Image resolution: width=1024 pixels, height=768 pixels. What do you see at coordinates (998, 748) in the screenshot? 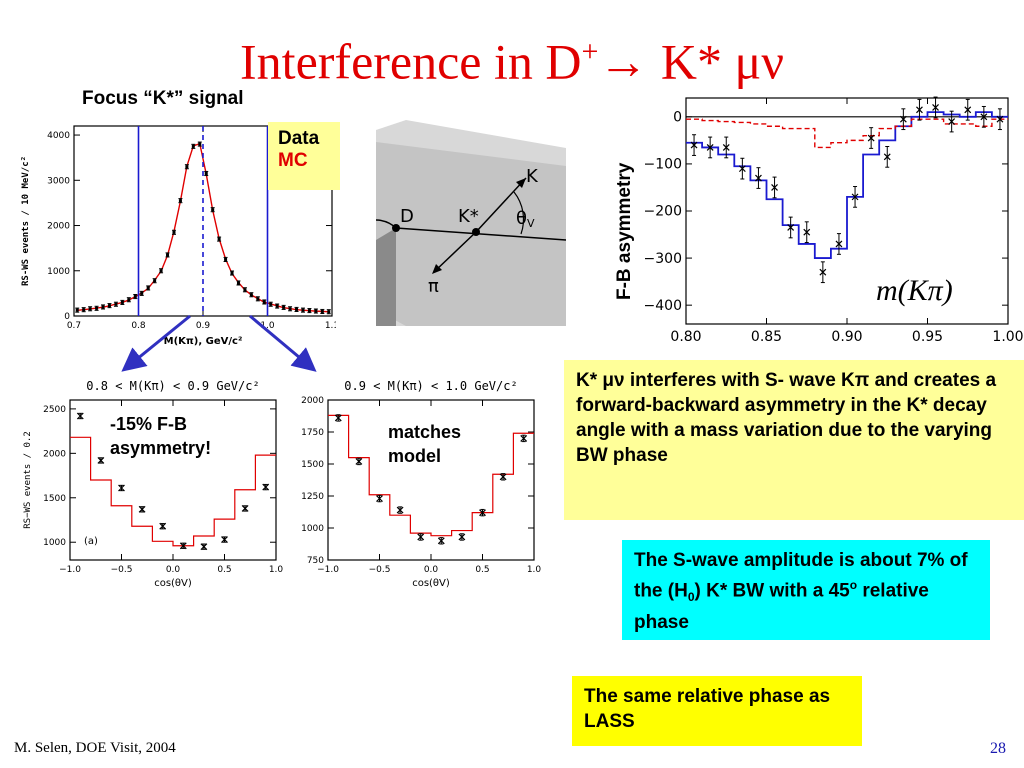
I see `page-number: 28` at bounding box center [998, 748].